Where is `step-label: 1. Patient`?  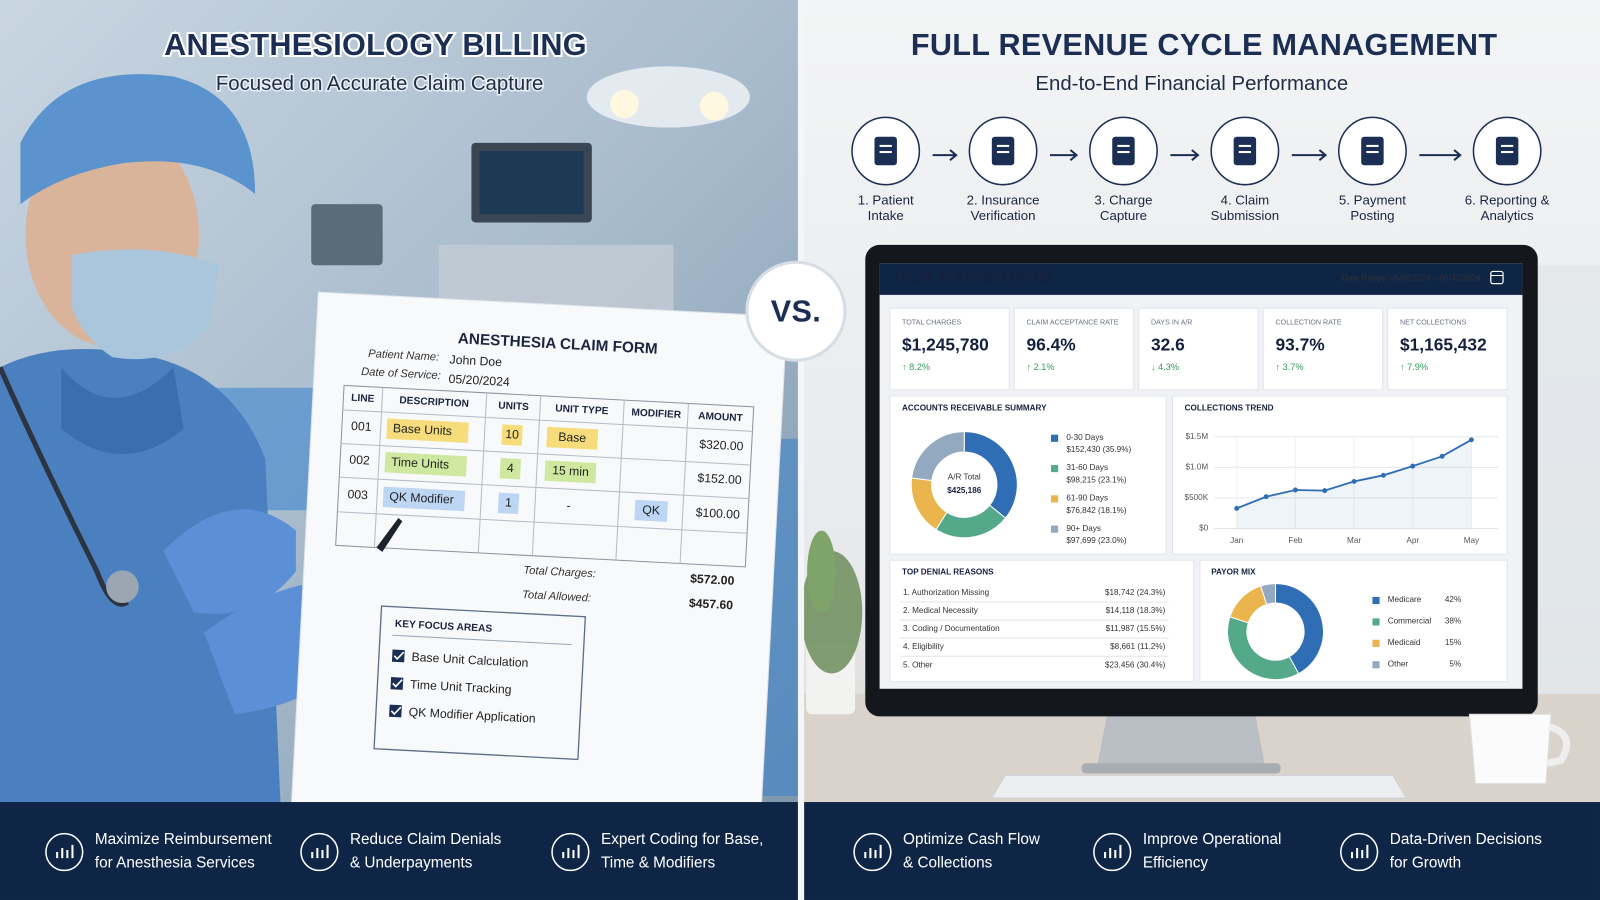
step-label: 1. Patient is located at coordinates (886, 200).